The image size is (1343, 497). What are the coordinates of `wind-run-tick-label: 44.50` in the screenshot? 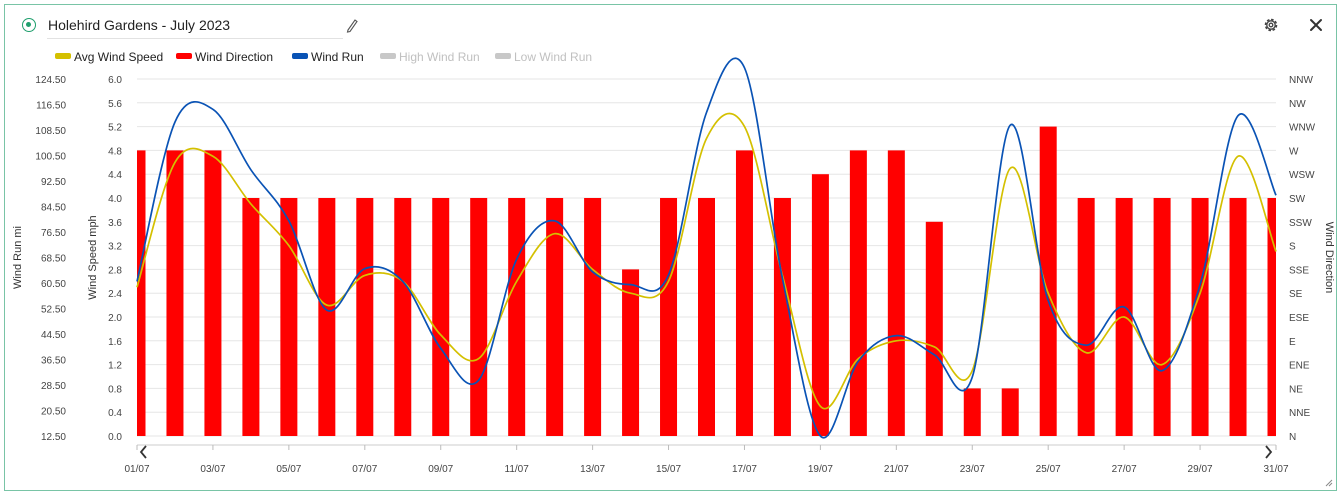 It's located at (53, 335).